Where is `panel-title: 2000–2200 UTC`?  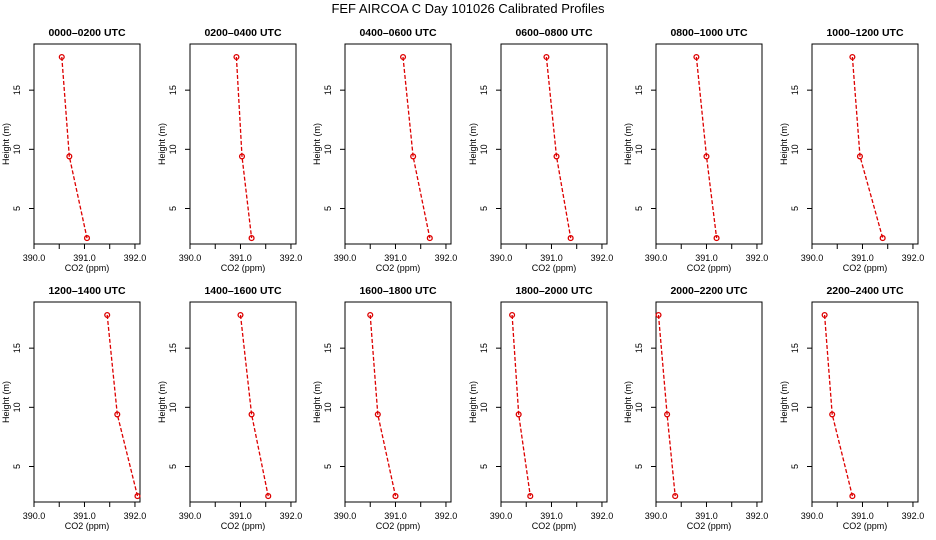 panel-title: 2000–2200 UTC is located at coordinates (708, 291).